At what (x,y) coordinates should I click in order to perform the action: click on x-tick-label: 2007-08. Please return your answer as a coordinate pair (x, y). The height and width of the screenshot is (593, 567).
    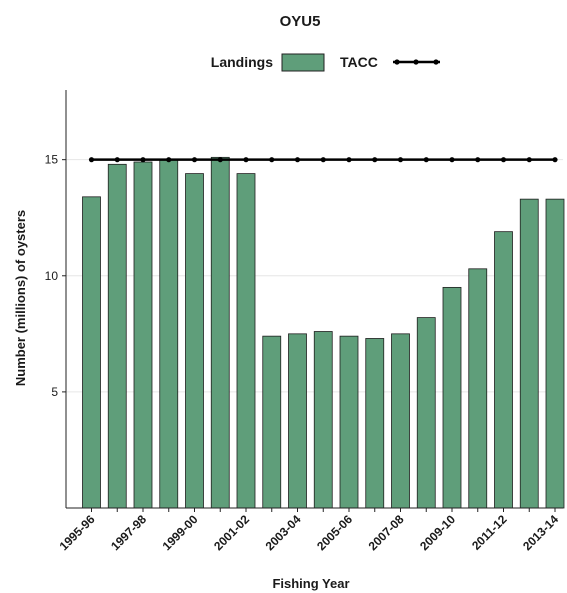
    Looking at the image, I should click on (386, 532).